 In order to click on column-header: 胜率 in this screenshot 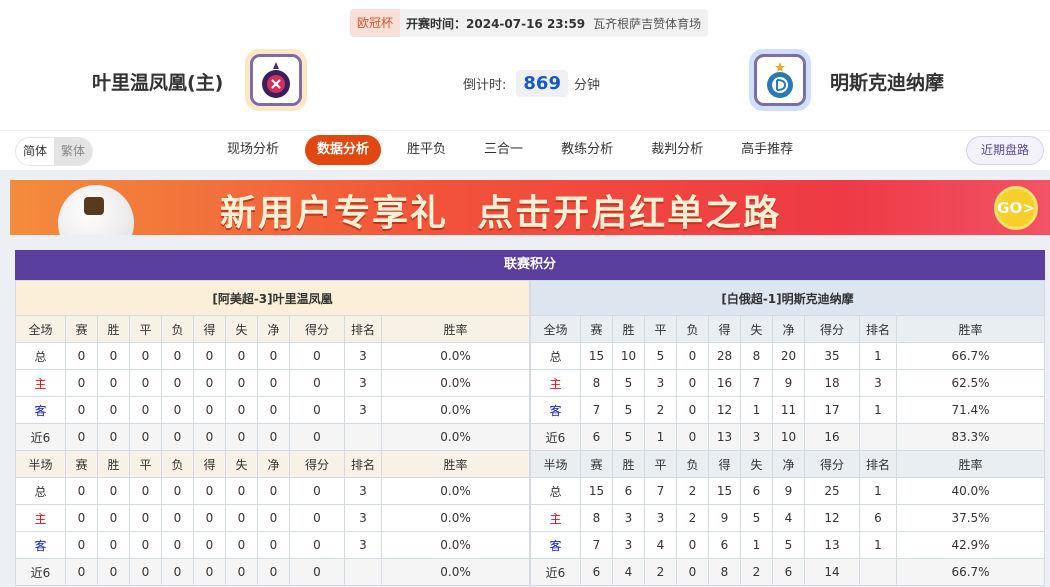, I will do `click(455, 329)`.